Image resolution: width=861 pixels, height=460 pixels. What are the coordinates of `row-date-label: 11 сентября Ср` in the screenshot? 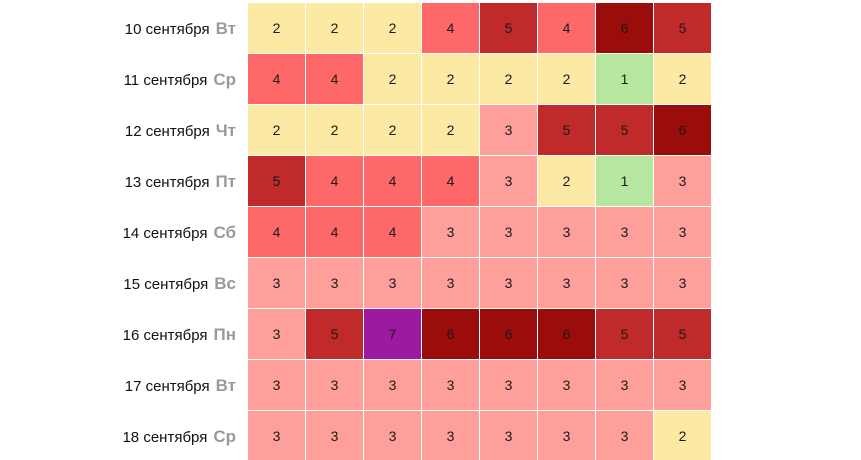 It's located at (180, 79).